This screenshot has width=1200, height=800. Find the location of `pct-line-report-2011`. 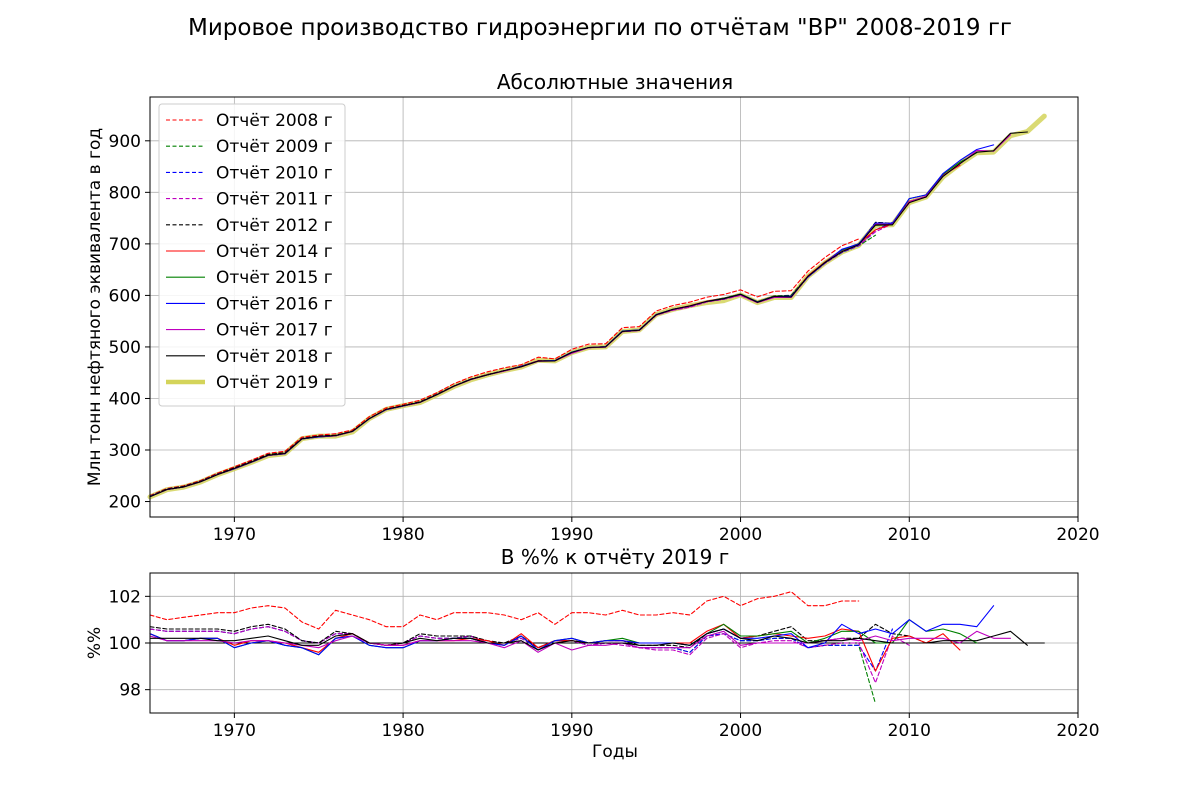

pct-line-report-2011 is located at coordinates (529, 655).